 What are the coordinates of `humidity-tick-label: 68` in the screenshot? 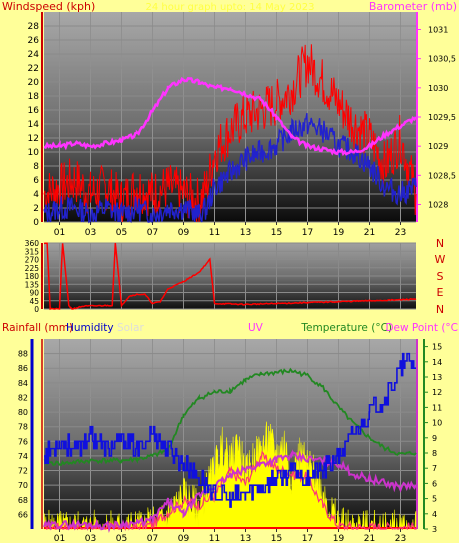 It's located at (23, 500).